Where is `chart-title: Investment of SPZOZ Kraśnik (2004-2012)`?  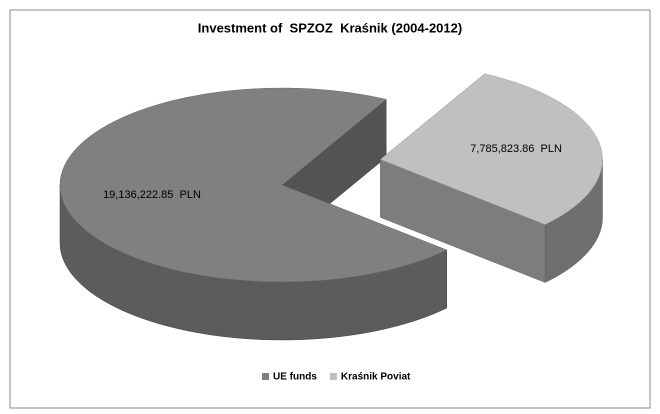
chart-title: Investment of SPZOZ Kraśnik (2004-2012) is located at coordinates (330, 27).